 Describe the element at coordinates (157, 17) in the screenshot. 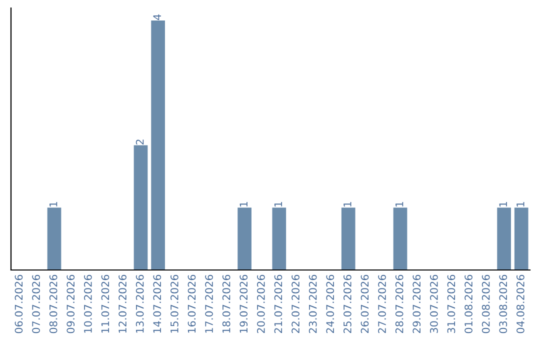

I see `data-label: 4` at that location.